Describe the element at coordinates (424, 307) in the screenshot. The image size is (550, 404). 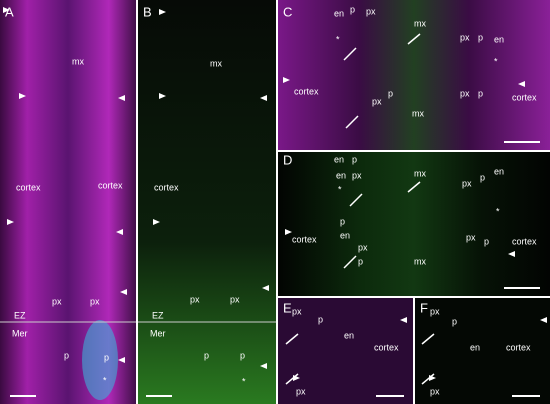
I see `panel-label: F` at that location.